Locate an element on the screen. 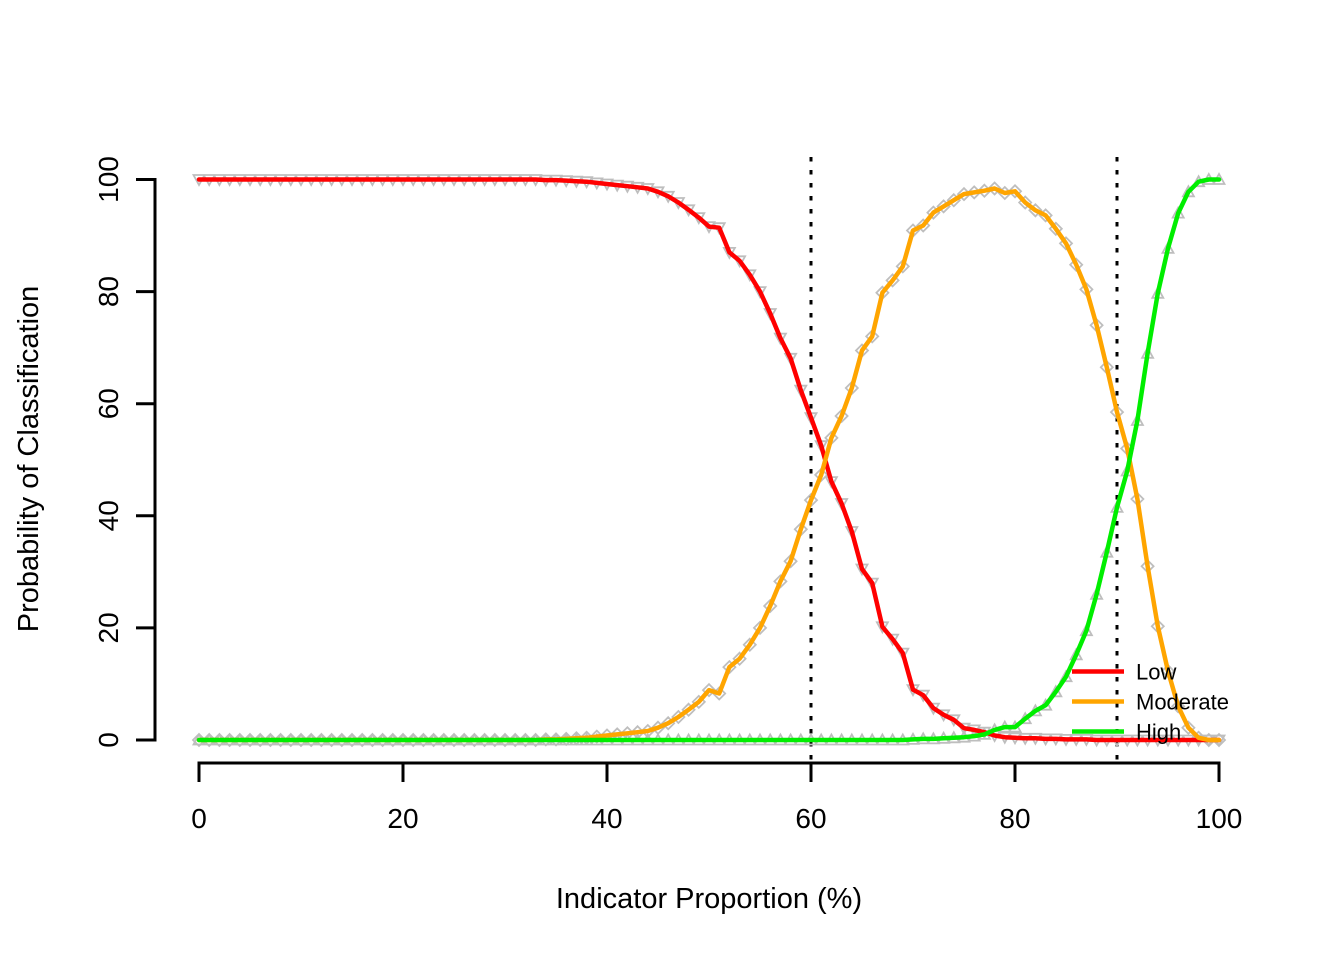 Image resolution: width=1344 pixels, height=960 pixels. y-axis-tick-label-40: 40 is located at coordinates (108, 515).